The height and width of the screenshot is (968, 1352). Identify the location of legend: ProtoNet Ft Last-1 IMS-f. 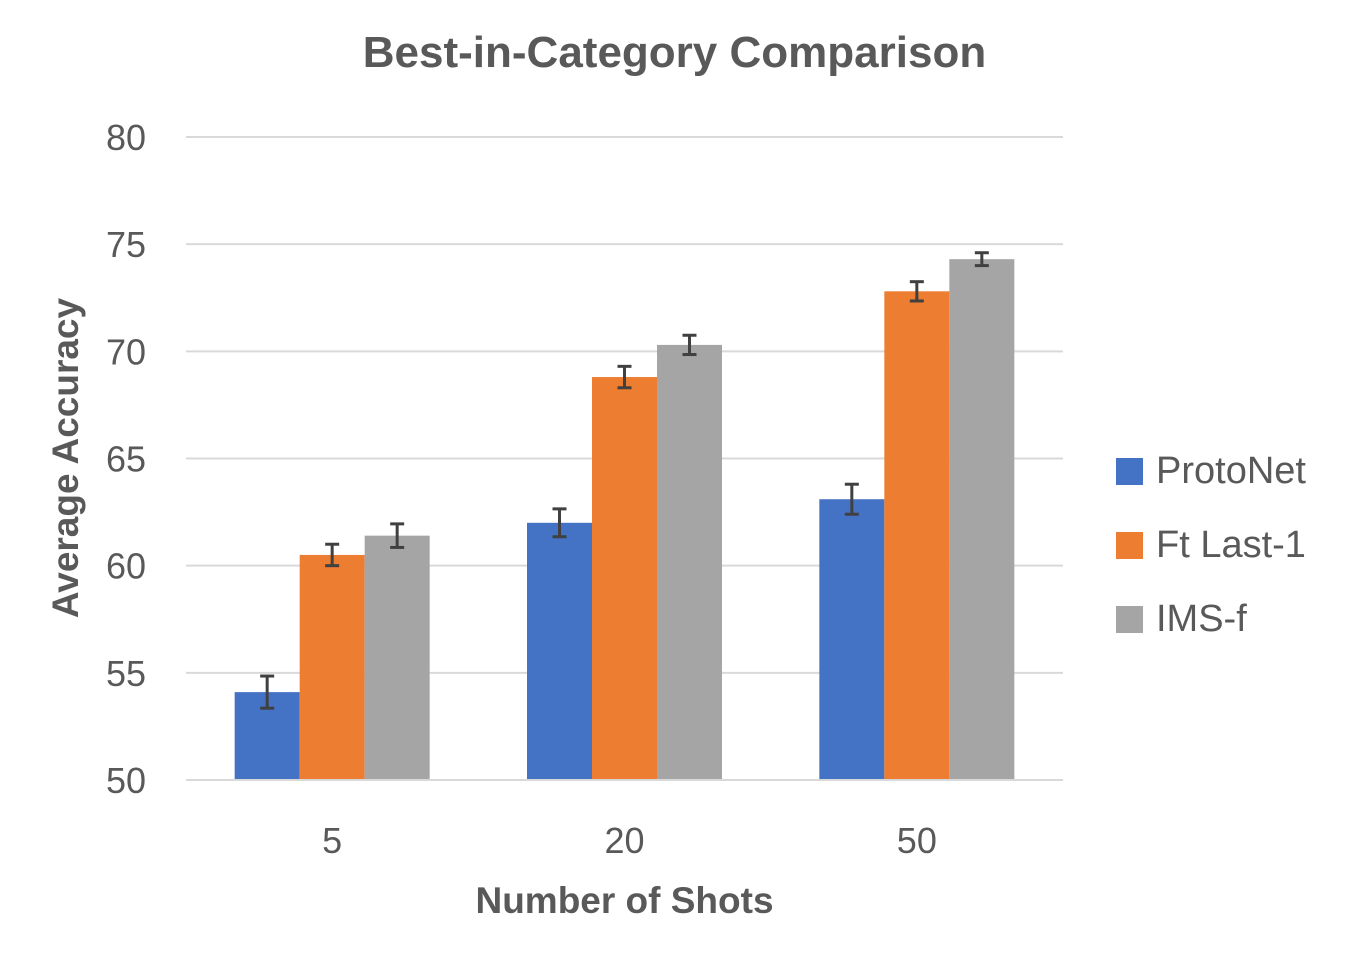
(1211, 545).